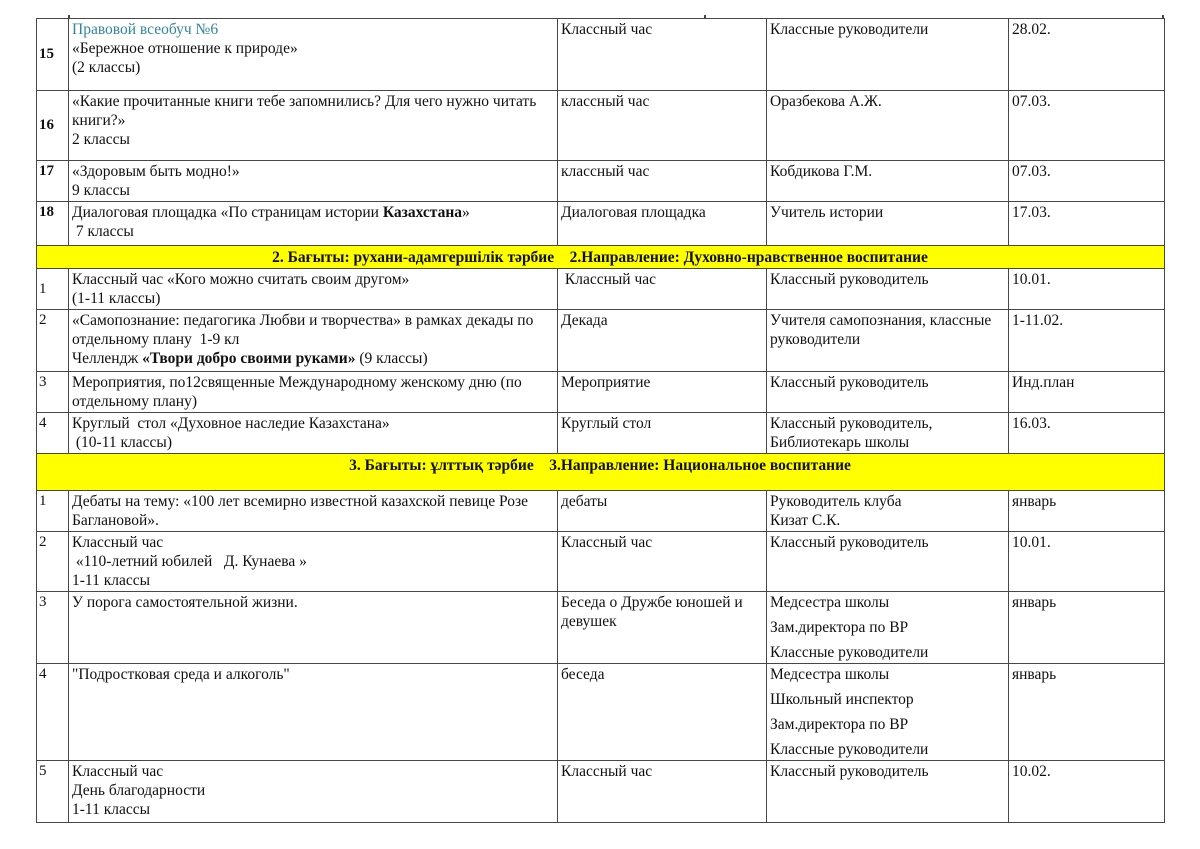  I want to click on activity-name-line: У порога самостоятельной жизни., so click(312, 602).